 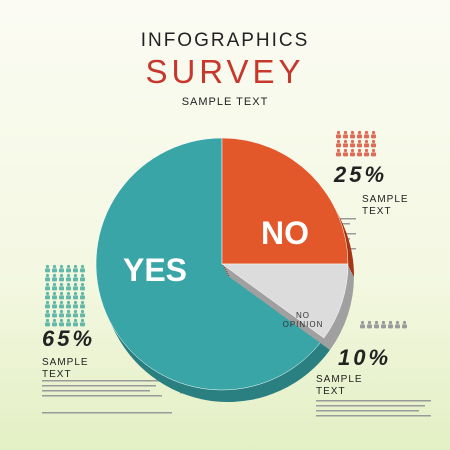 What do you see at coordinates (285, 233) in the screenshot?
I see `slice-label: NO` at bounding box center [285, 233].